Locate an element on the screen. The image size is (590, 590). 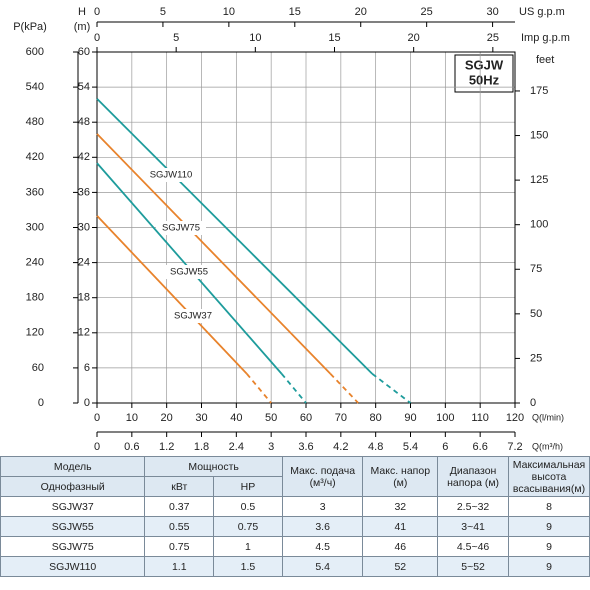
legend-title: SGJW is located at coordinates (484, 64).